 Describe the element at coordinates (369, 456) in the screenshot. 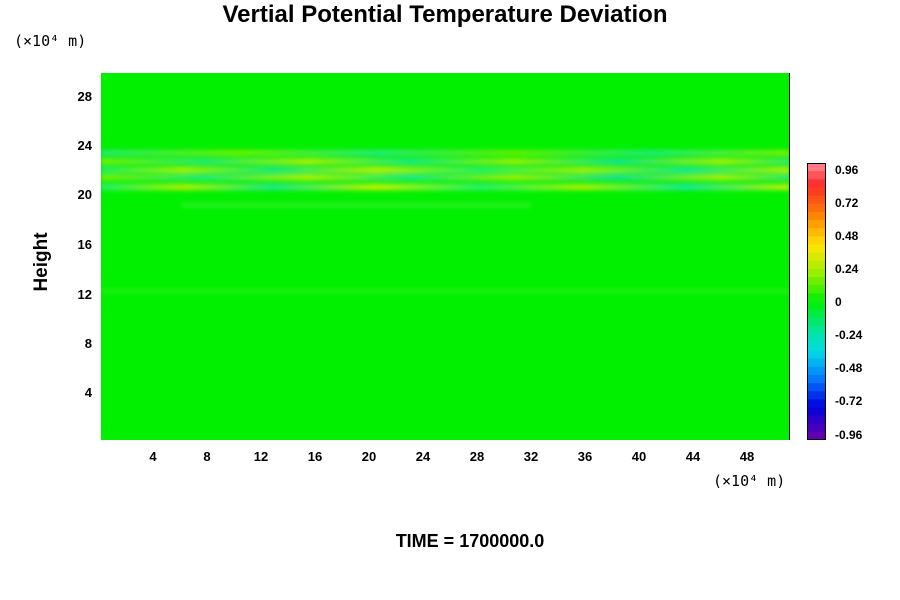

I see `x-tick-20: 20` at that location.